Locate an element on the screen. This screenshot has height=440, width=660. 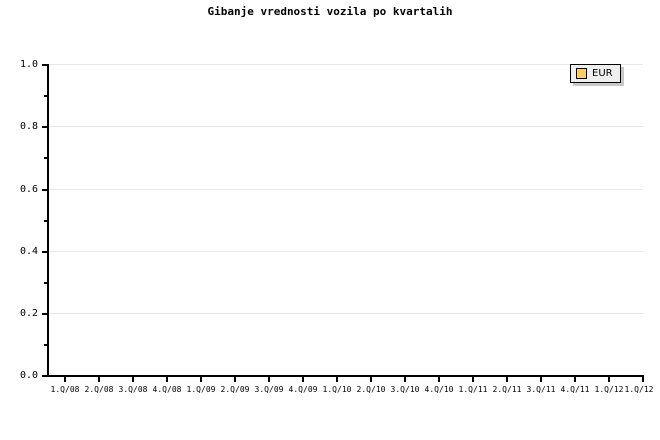
x-axis-label-9: 2.Q/10 is located at coordinates (371, 389).